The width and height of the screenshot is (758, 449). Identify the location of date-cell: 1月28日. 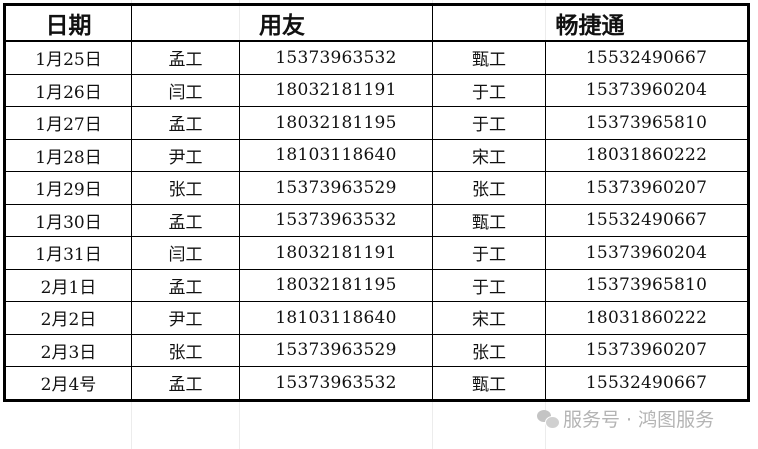
(68, 155).